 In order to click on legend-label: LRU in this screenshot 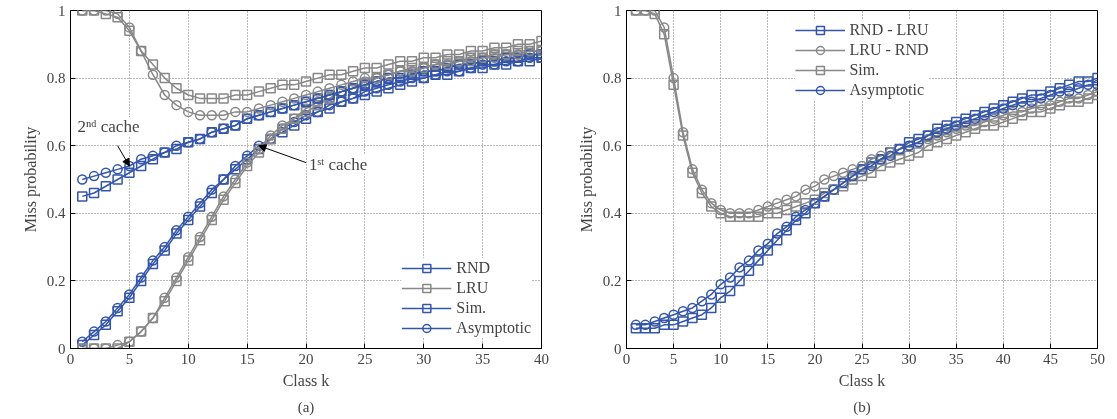, I will do `click(472, 288)`.